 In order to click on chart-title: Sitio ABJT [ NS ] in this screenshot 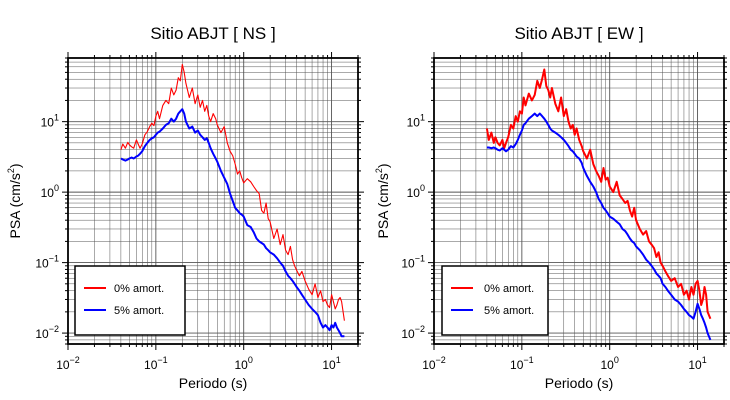, I will do `click(212, 33)`.